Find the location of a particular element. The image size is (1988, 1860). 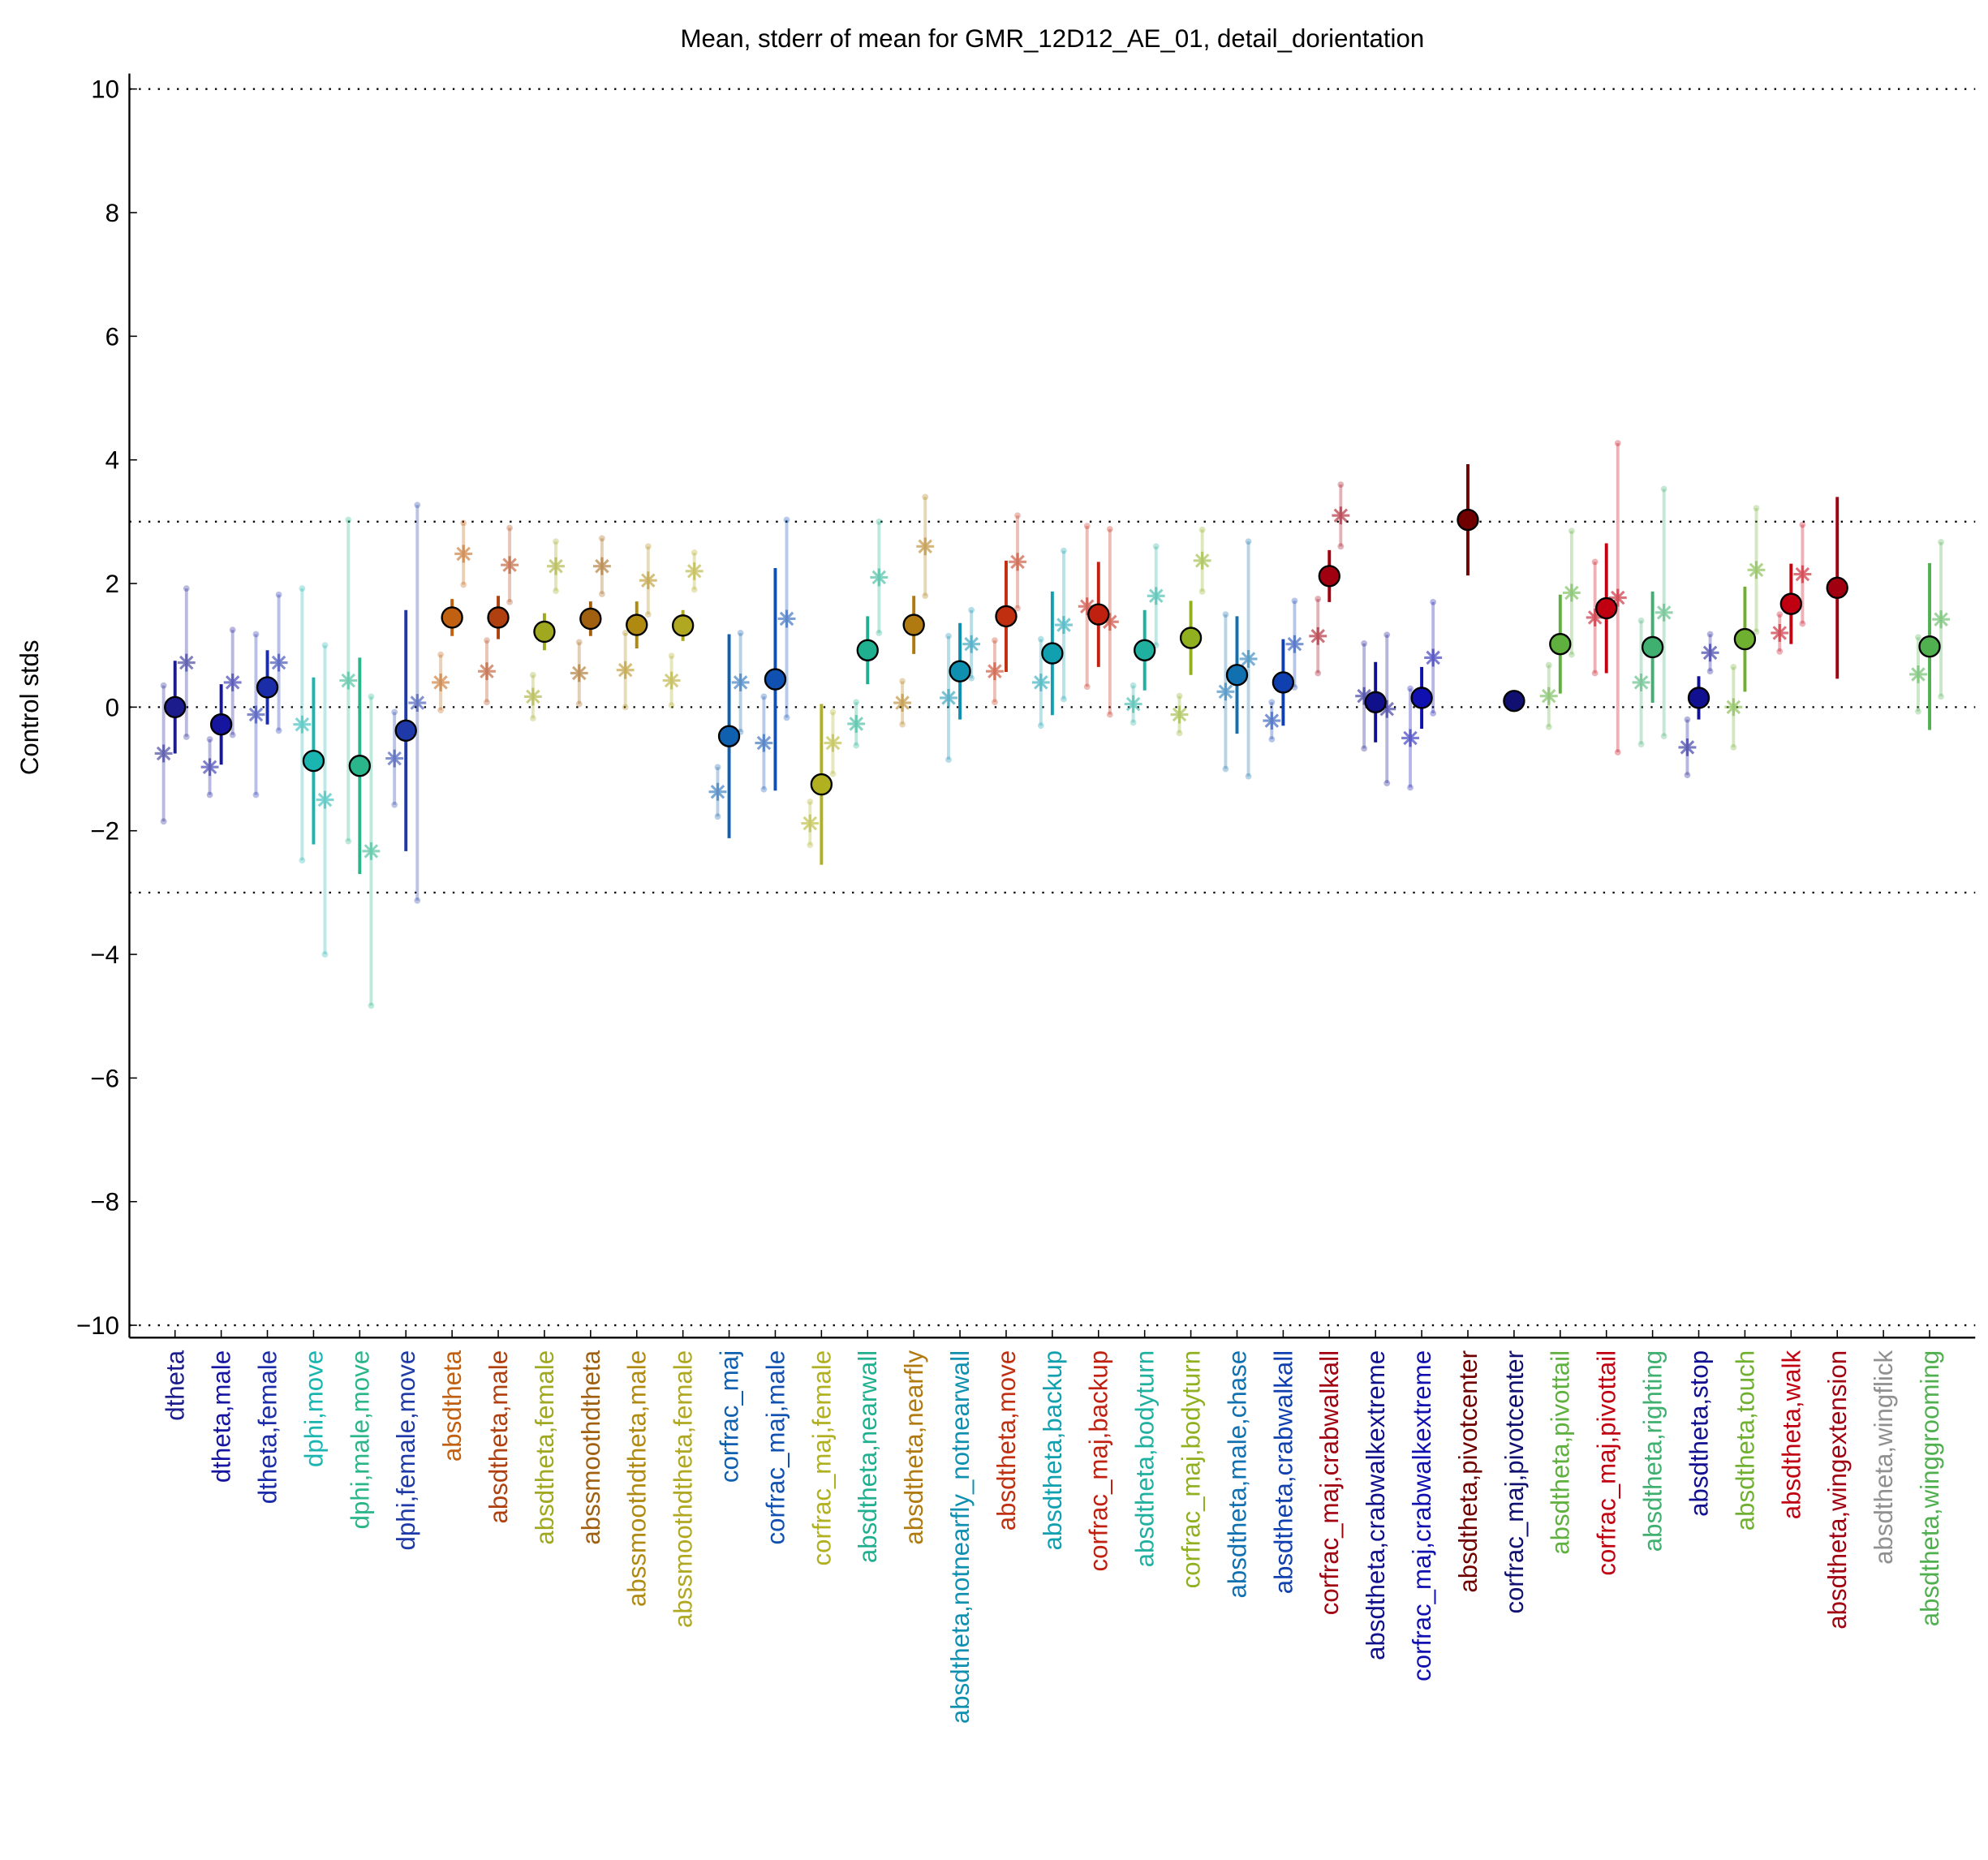

x-tick-label: absdtheta,crabwalkall is located at coordinates (1283, 1472).